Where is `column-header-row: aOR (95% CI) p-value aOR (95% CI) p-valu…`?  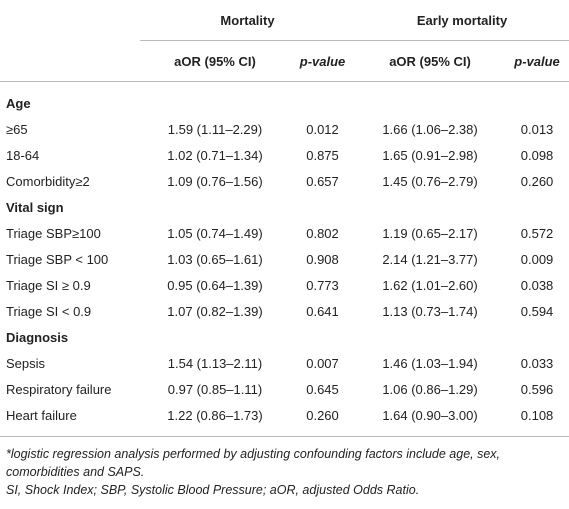 column-header-row: aOR (95% CI) p-value aOR (95% CI) p-valu… is located at coordinates (284, 61).